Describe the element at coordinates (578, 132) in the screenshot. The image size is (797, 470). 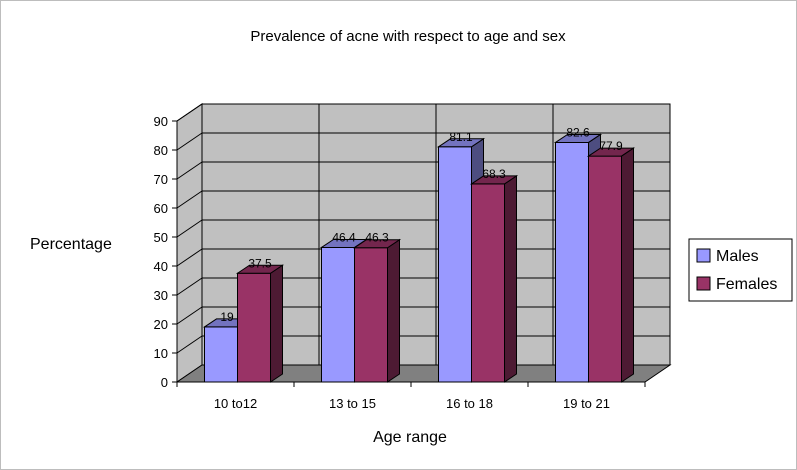
I see `data-label: 82.6` at that location.